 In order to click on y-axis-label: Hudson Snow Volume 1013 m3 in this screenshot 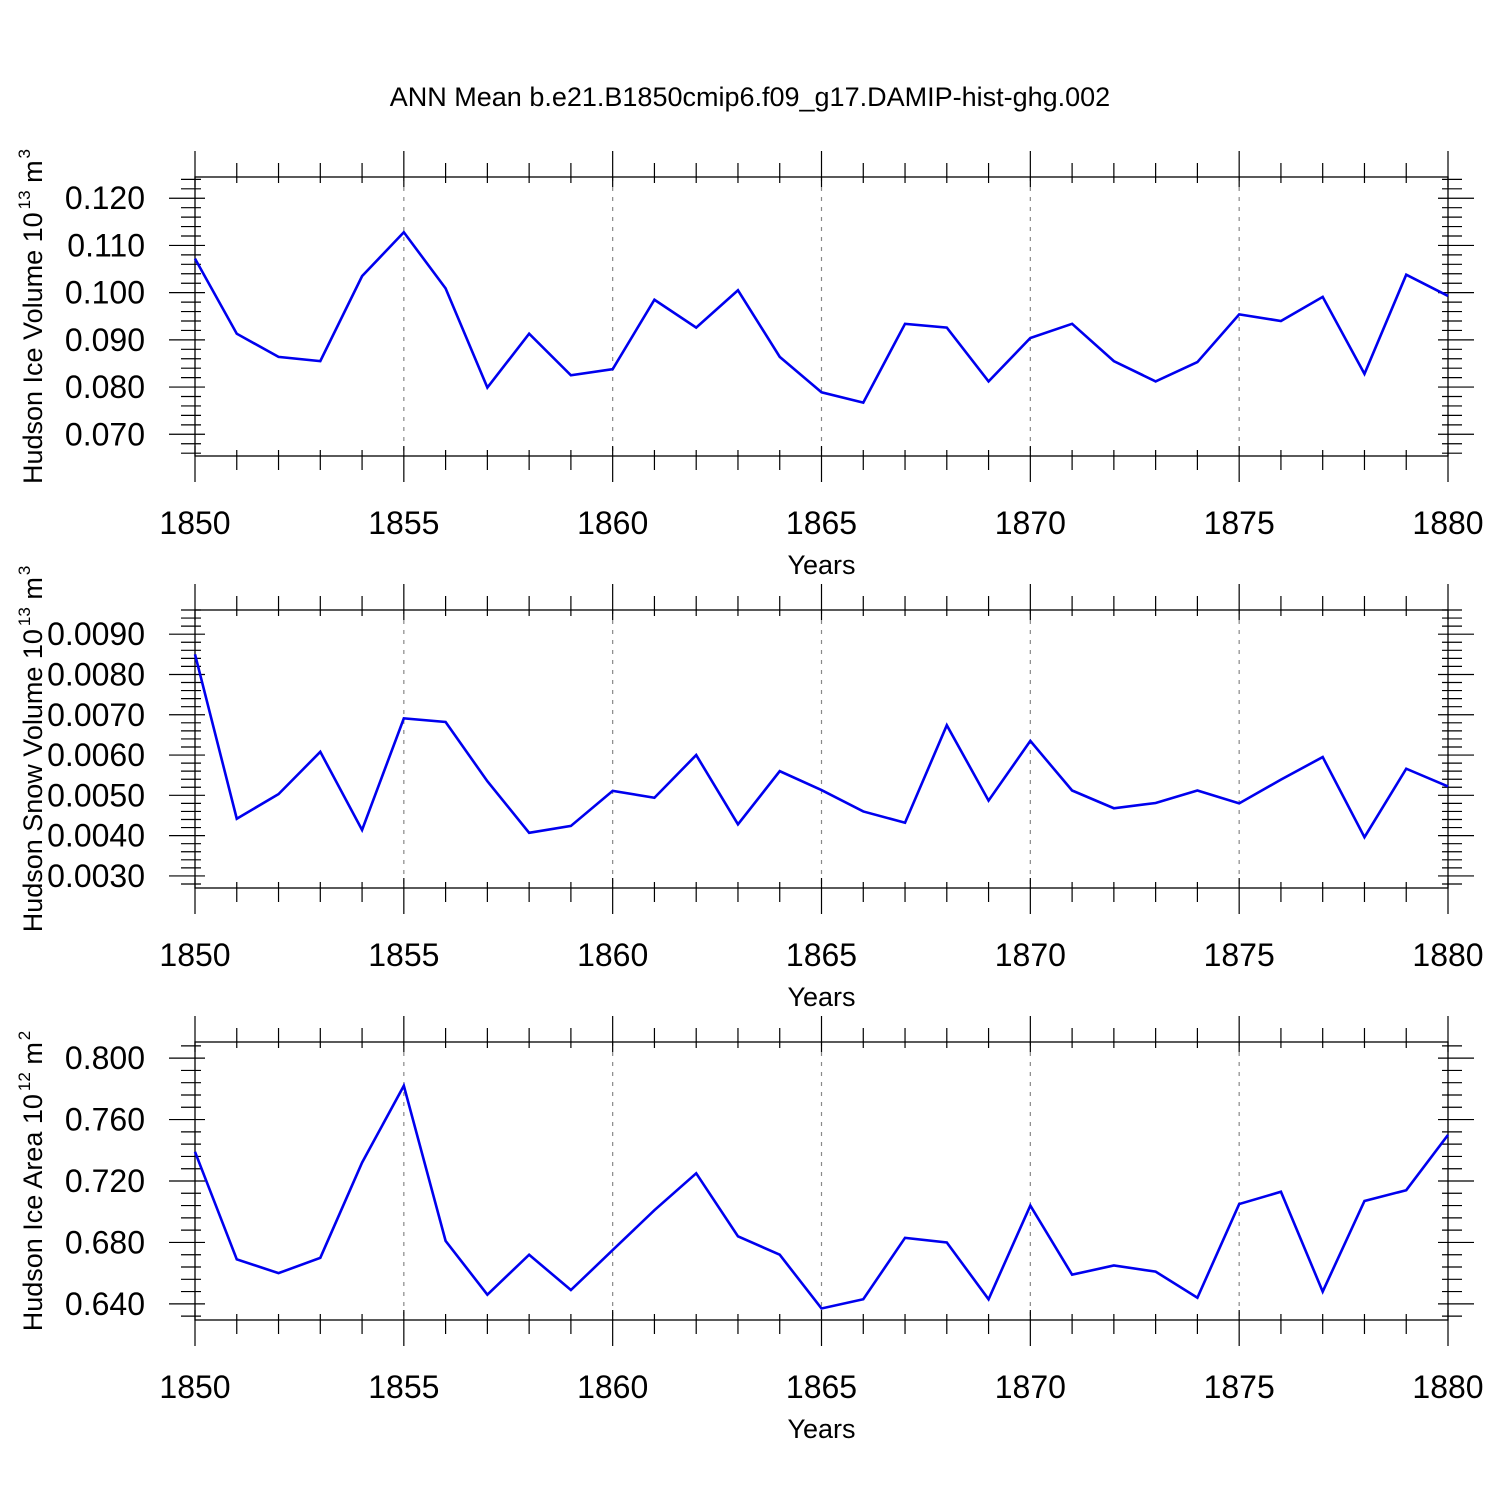, I will do `click(31, 749)`.